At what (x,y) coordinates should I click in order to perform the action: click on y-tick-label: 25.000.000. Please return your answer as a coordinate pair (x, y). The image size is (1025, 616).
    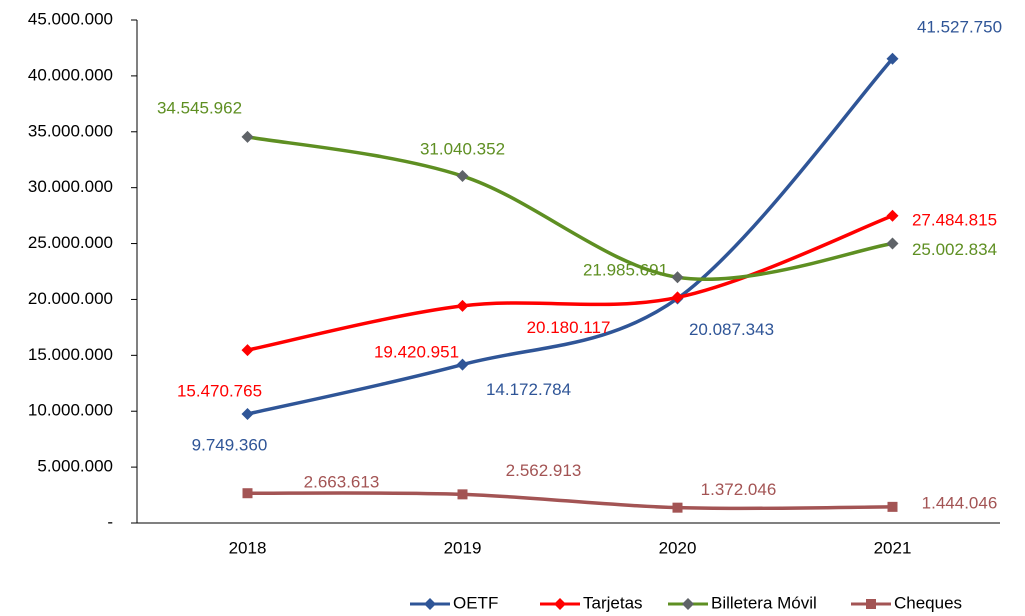
    Looking at the image, I should click on (70, 242).